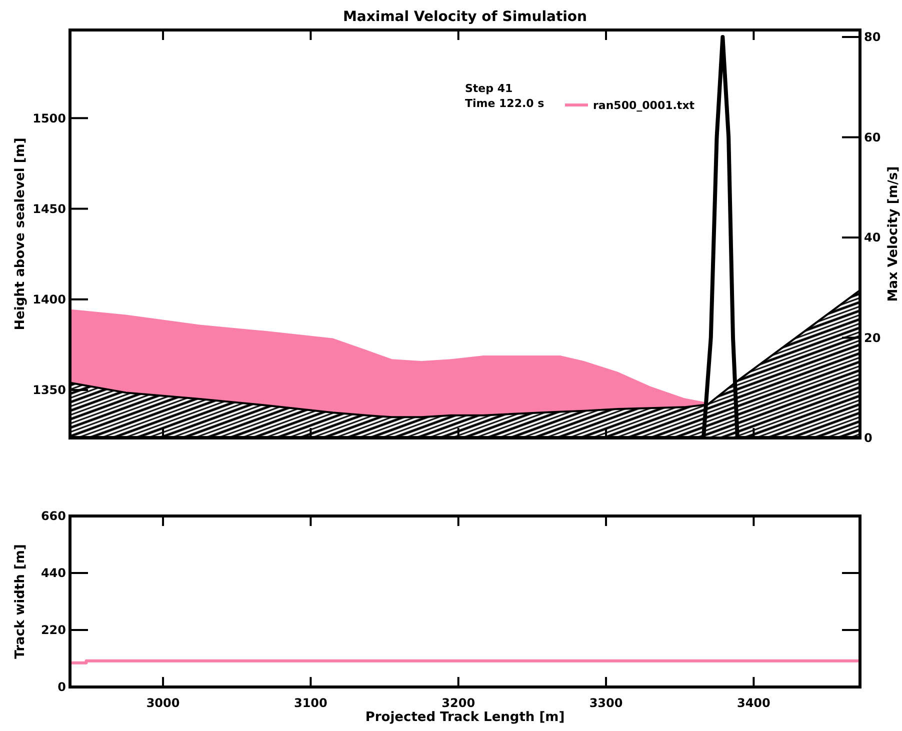 This screenshot has height=731, width=902. Describe the element at coordinates (49, 209) in the screenshot. I see `y-tick-label: 1450` at that location.